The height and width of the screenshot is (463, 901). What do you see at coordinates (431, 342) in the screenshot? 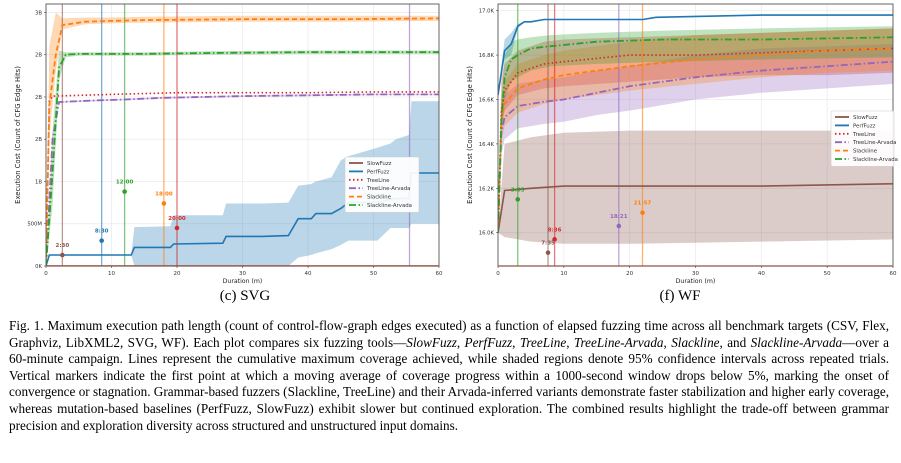
I see `caption-tool-name: SlowFuzz` at bounding box center [431, 342].